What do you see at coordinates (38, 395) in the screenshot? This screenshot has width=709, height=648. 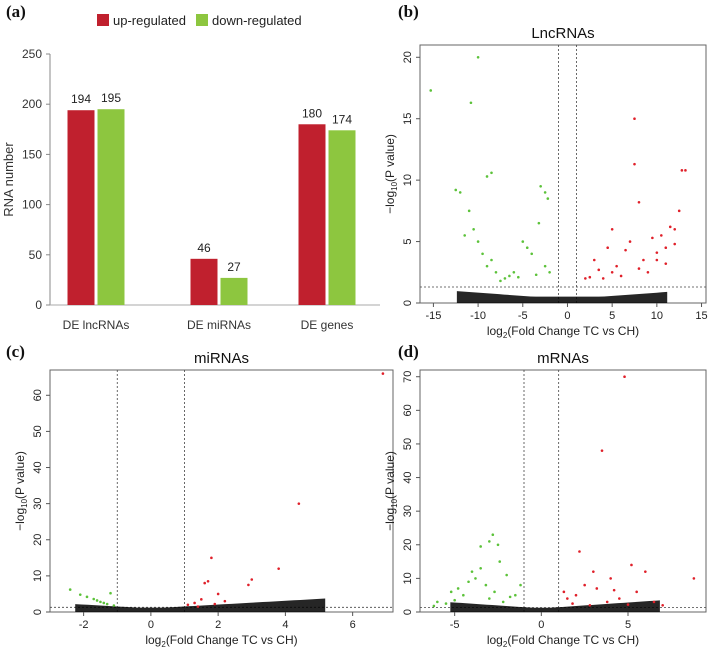 I see `y-tick-label-c: 60` at bounding box center [38, 395].